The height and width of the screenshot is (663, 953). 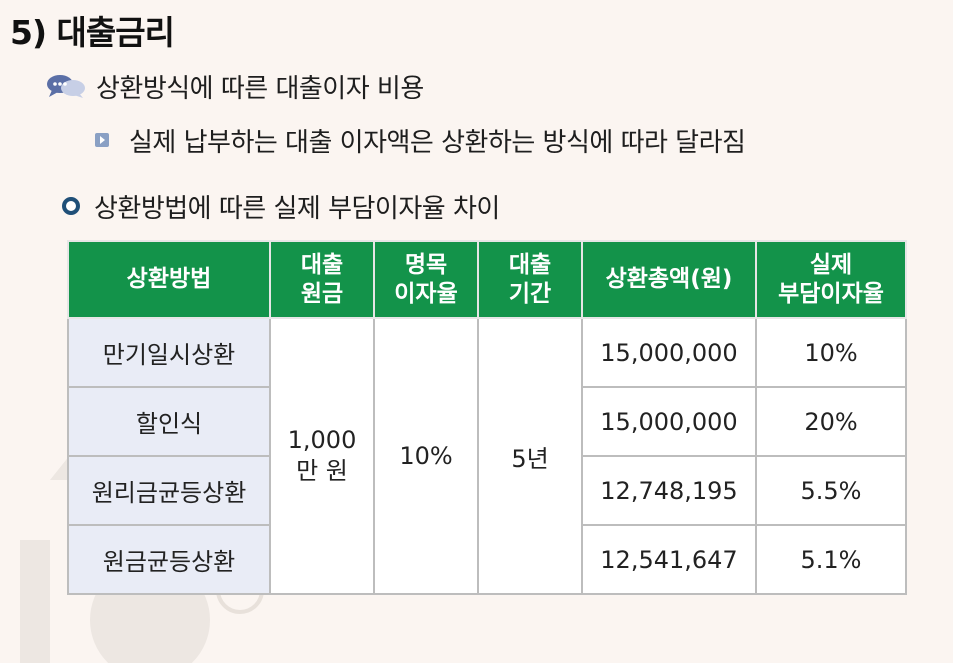 I want to click on header-nominal-rate: 명목 이자율, so click(x=426, y=279).